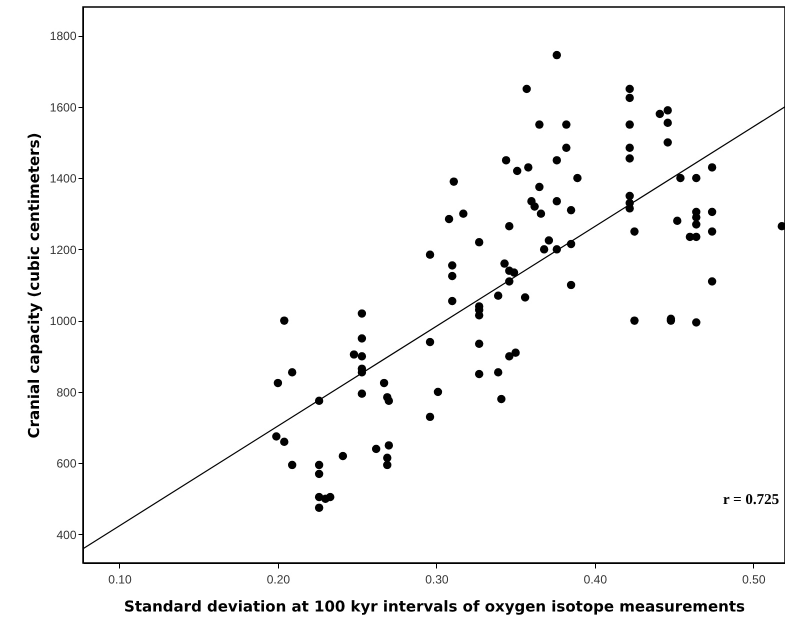 This screenshot has height=626, width=785. What do you see at coordinates (63, 249) in the screenshot?
I see `y-tick-label: 1200` at bounding box center [63, 249].